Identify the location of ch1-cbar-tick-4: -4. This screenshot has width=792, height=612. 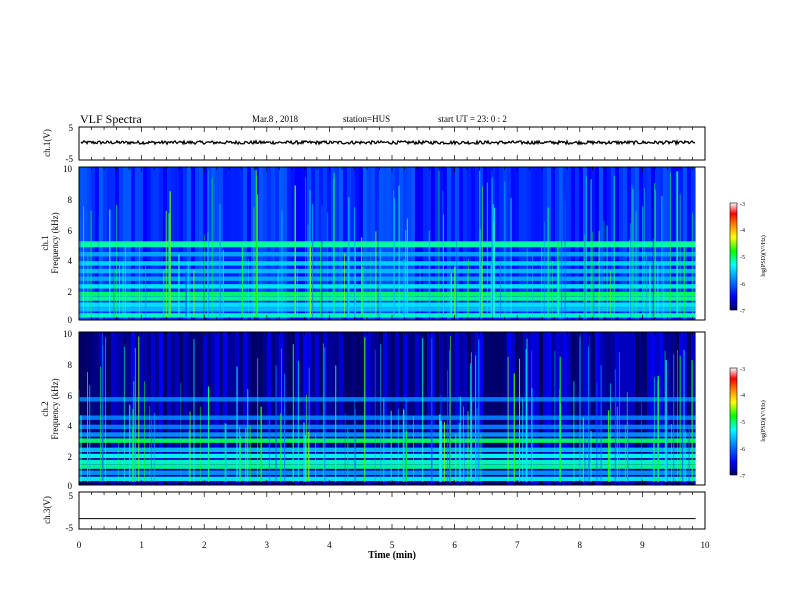
(742, 231).